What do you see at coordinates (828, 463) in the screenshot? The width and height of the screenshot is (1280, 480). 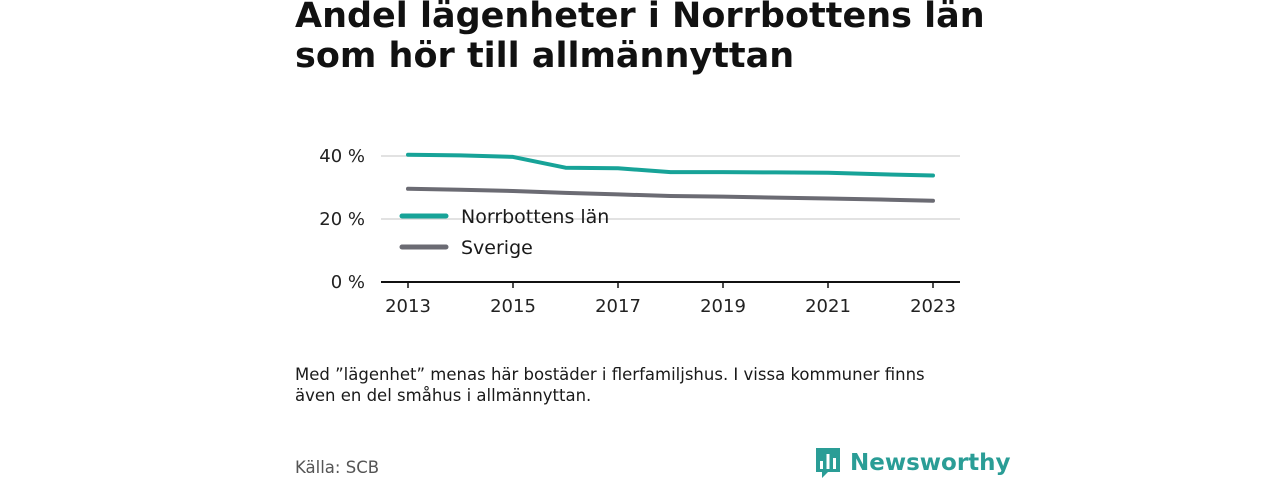 I see `bar-chart-speech-bubble-icon` at bounding box center [828, 463].